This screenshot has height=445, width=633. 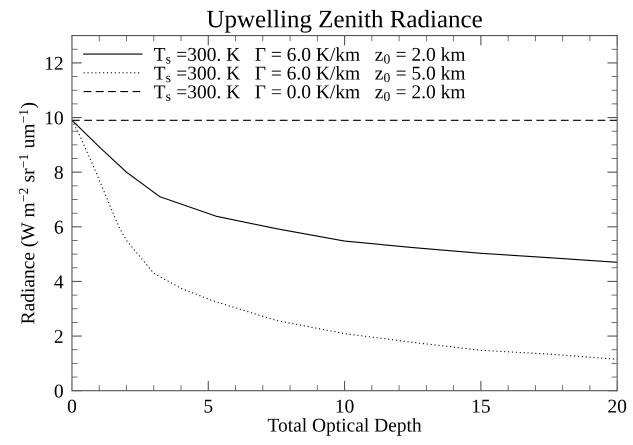 I want to click on x-tick-label: 0, so click(x=72, y=406).